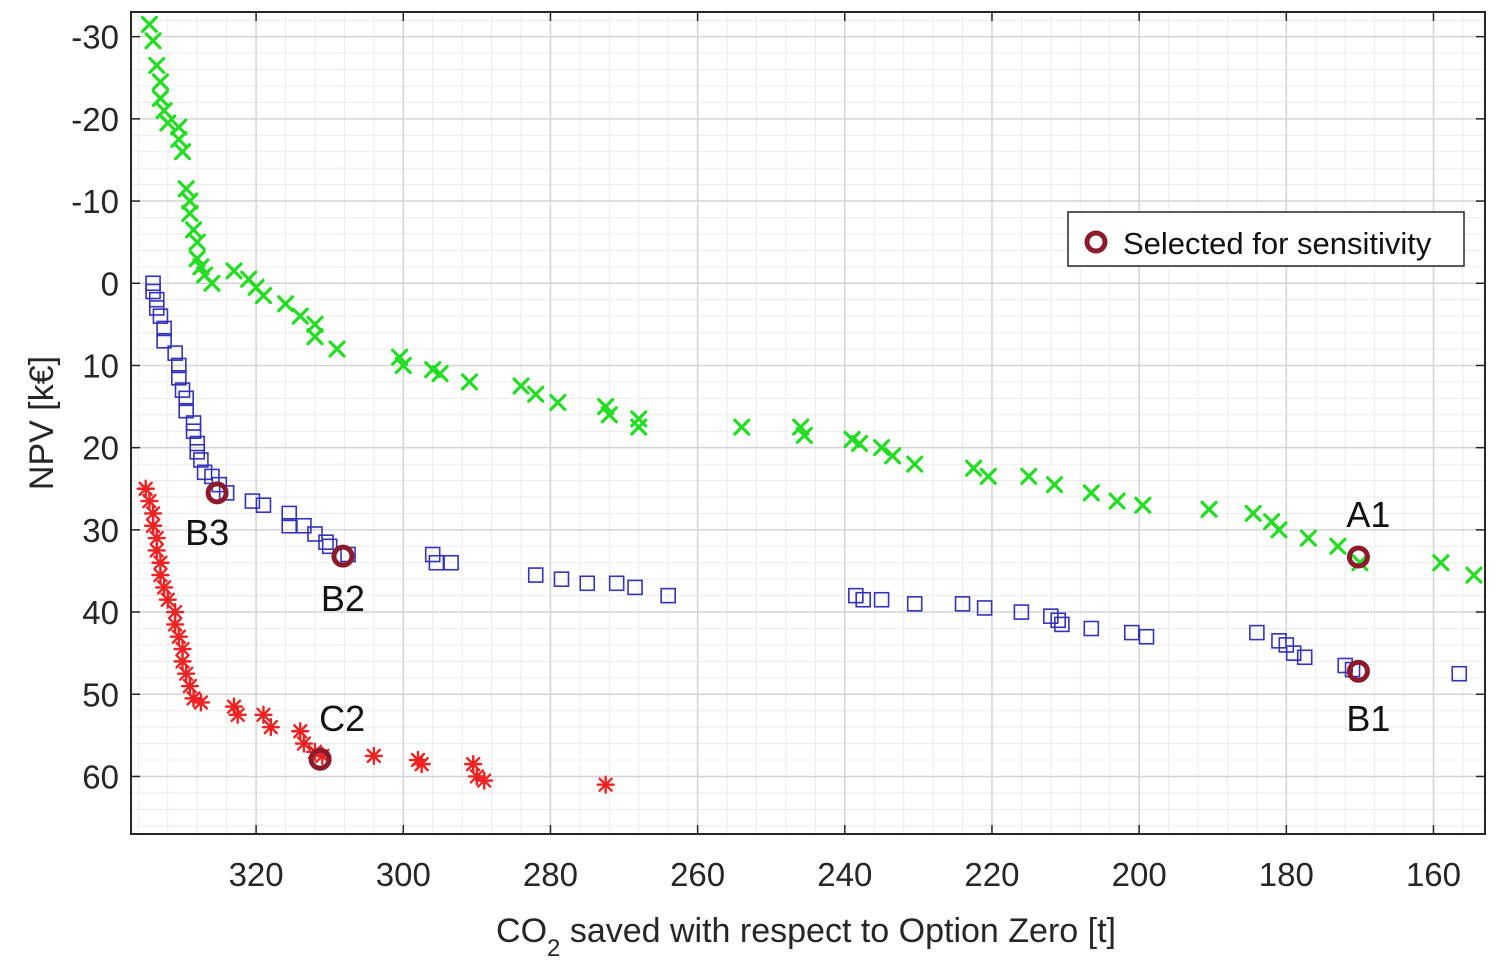 The width and height of the screenshot is (1499, 964). Describe the element at coordinates (100, 694) in the screenshot. I see `y-tick-label: 50` at that location.